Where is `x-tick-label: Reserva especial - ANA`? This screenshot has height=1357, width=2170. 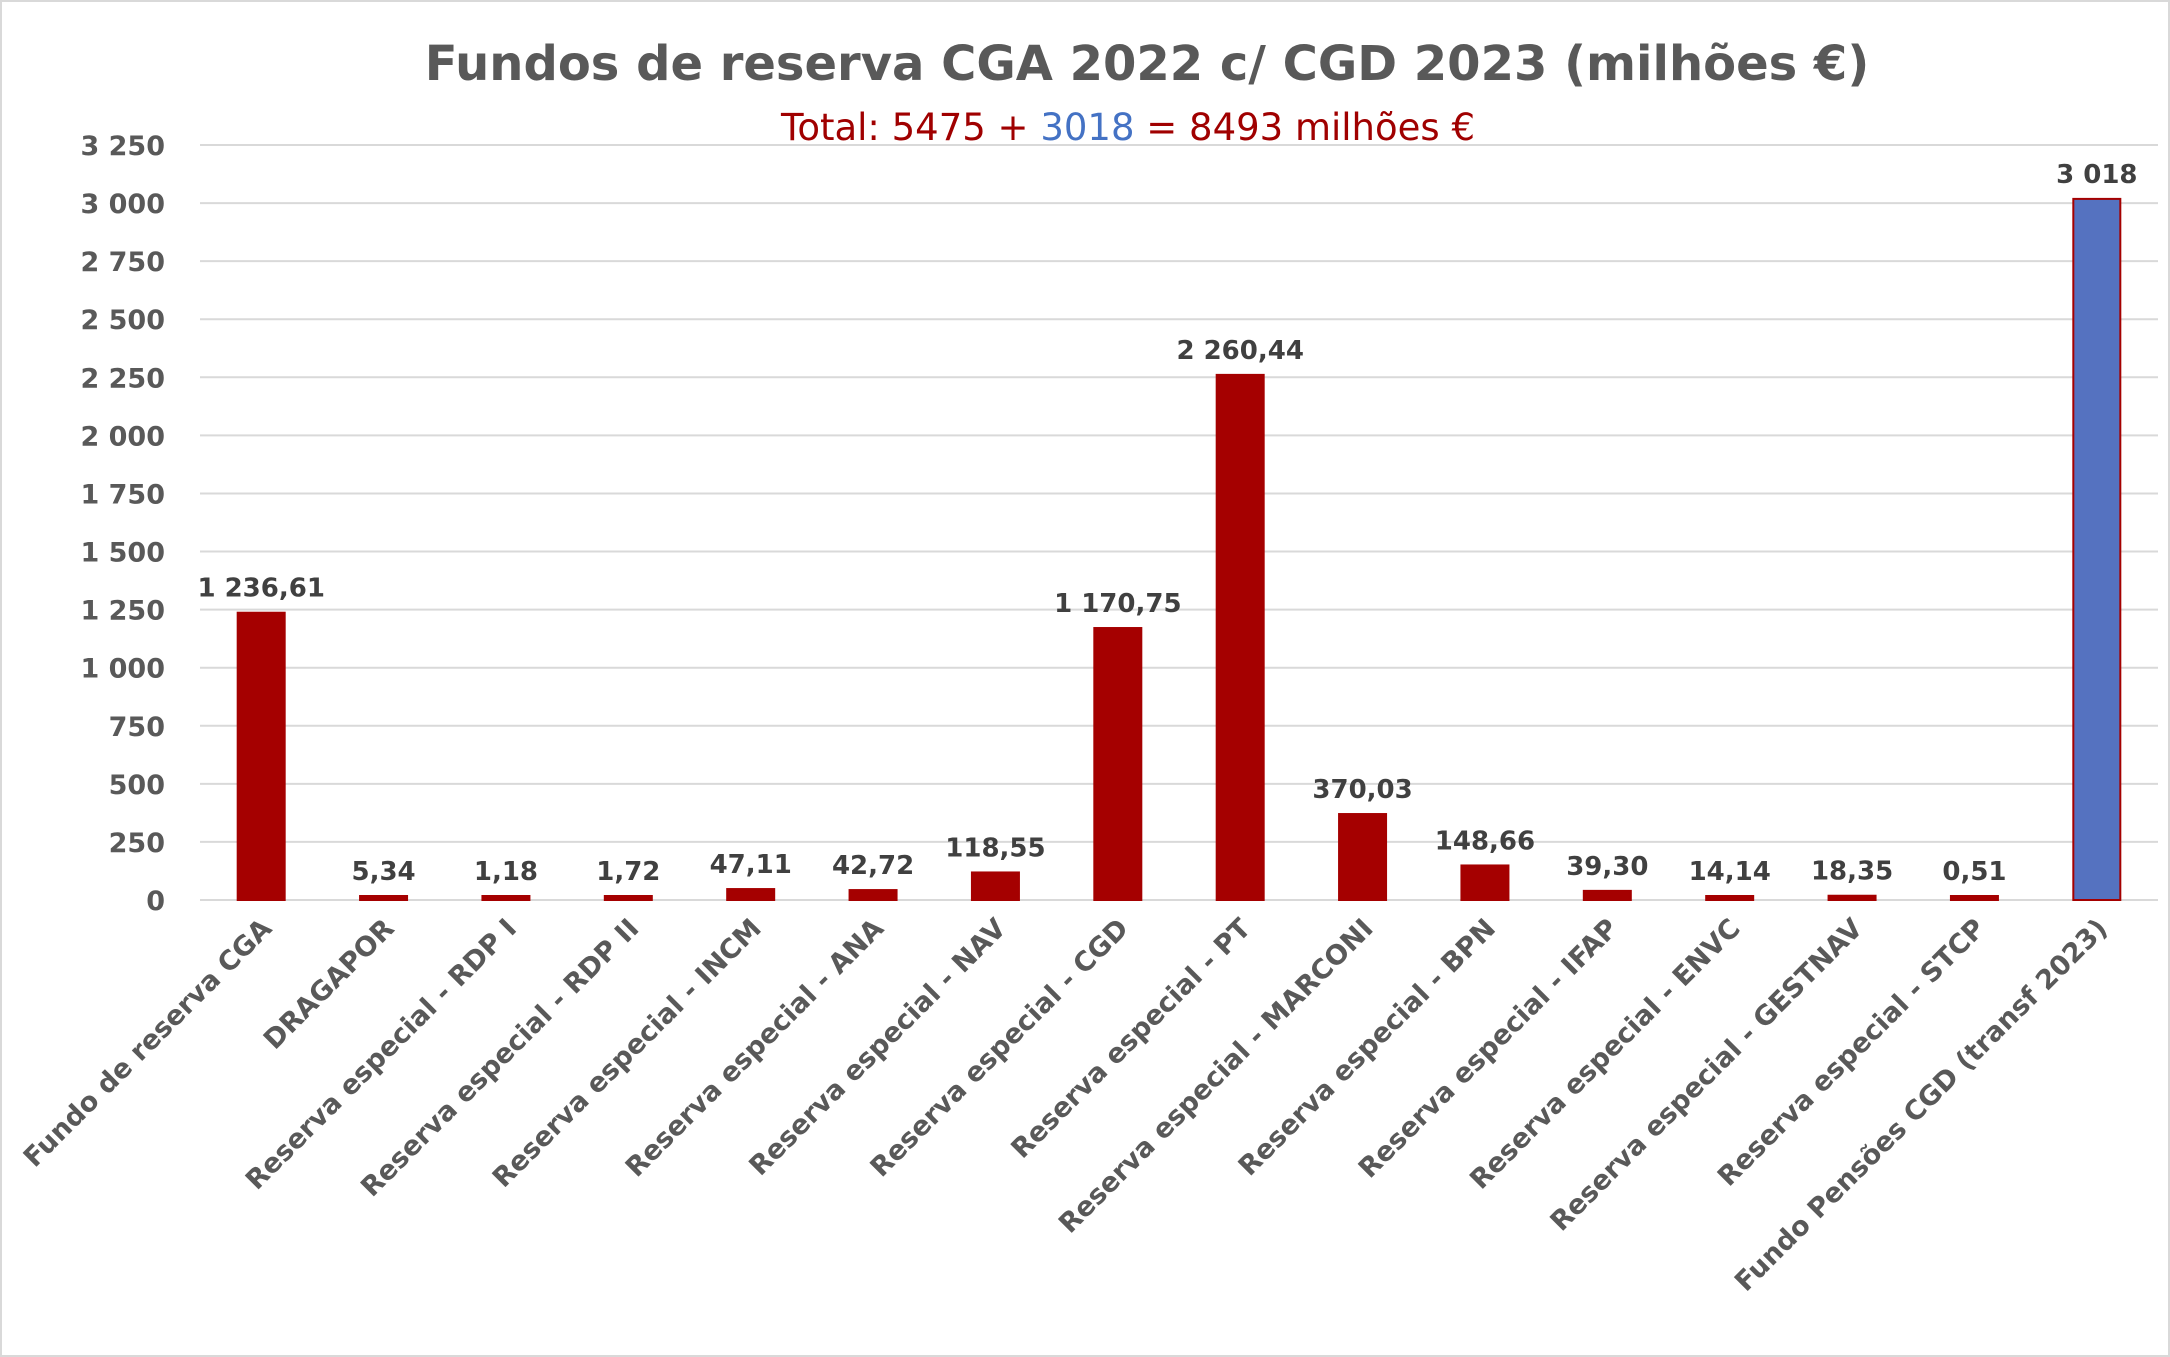
x-tick-label: Reserva especial - ANA is located at coordinates (755, 1048).